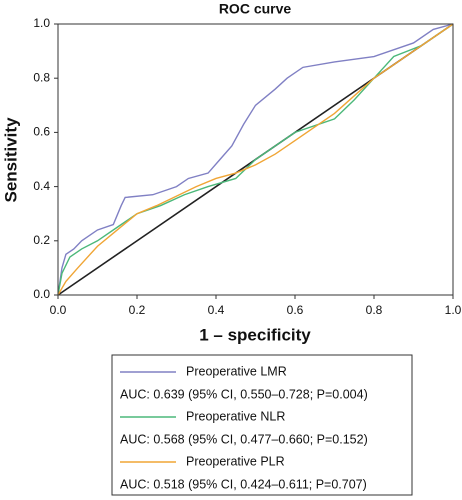 Image resolution: width=462 pixels, height=500 pixels. I want to click on x-tick-label: 0.8, so click(374, 310).